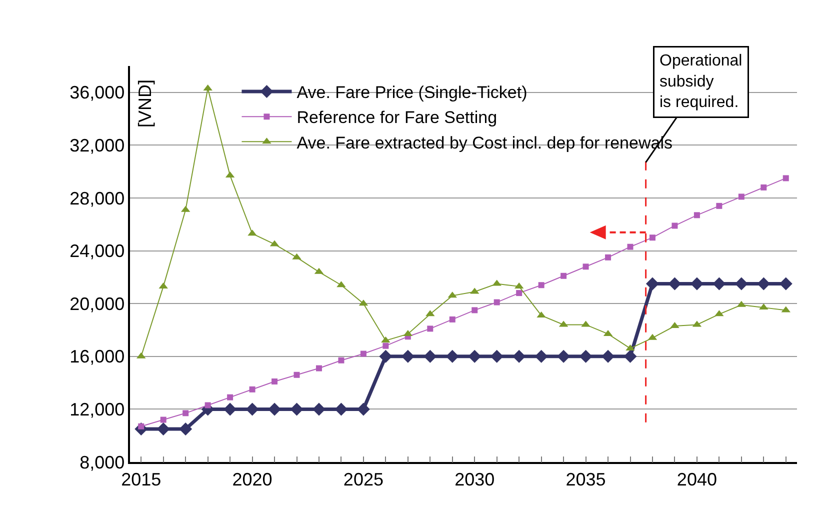  Describe the element at coordinates (696, 479) in the screenshot. I see `x-tick-label: 2040` at that location.